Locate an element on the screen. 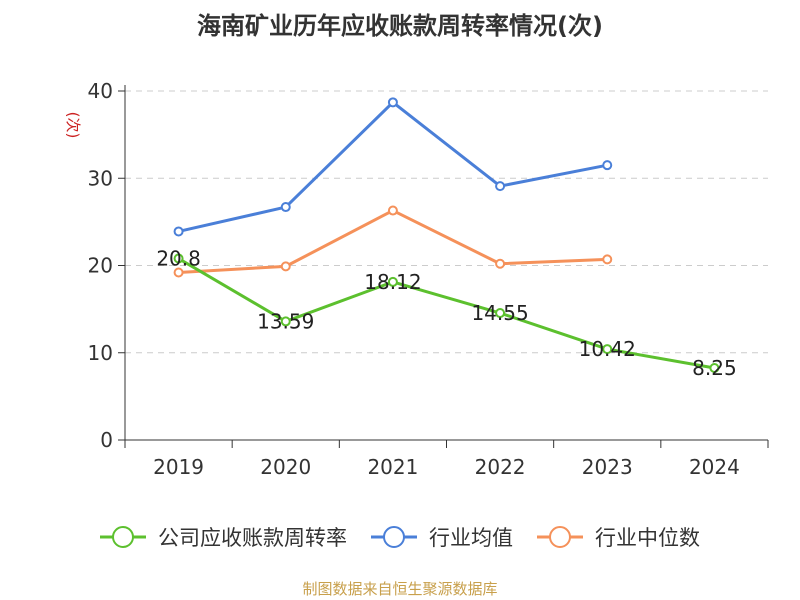 The width and height of the screenshot is (800, 600). source-note: 制图数据来自恒生聚源数据库 is located at coordinates (400, 589).